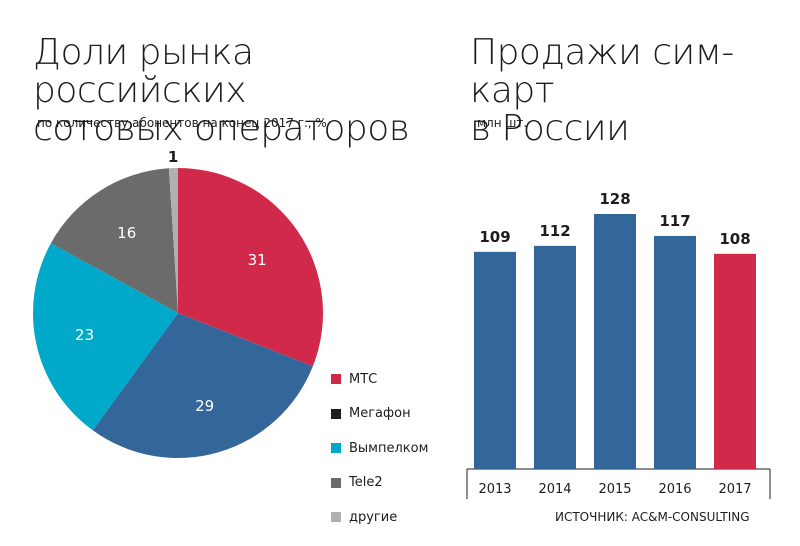  I want to click on pie-legend: МТС Мегафон Вымпелком Tele2 другие, so click(379, 448).